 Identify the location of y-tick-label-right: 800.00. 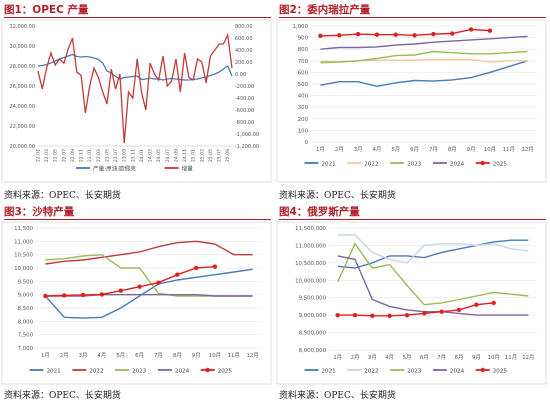
(244, 27).